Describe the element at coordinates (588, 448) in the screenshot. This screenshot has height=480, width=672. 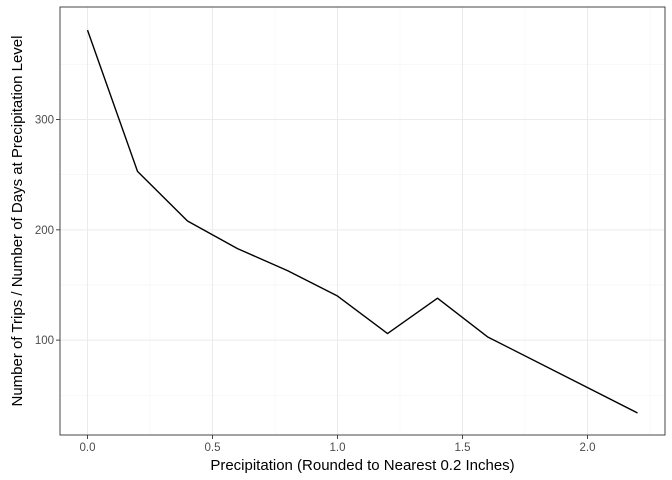
I see `x-tick-label: 2.0` at that location.